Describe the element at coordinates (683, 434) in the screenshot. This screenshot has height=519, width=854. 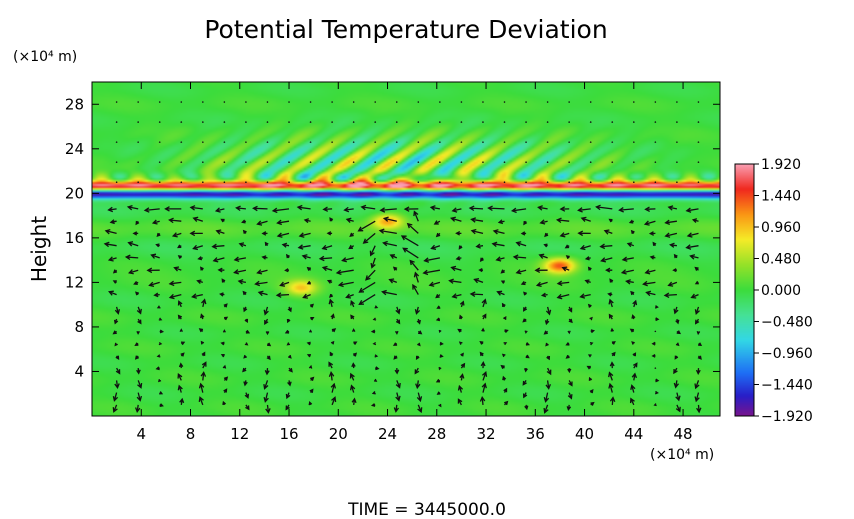
I see `x-tick-label: 48` at that location.